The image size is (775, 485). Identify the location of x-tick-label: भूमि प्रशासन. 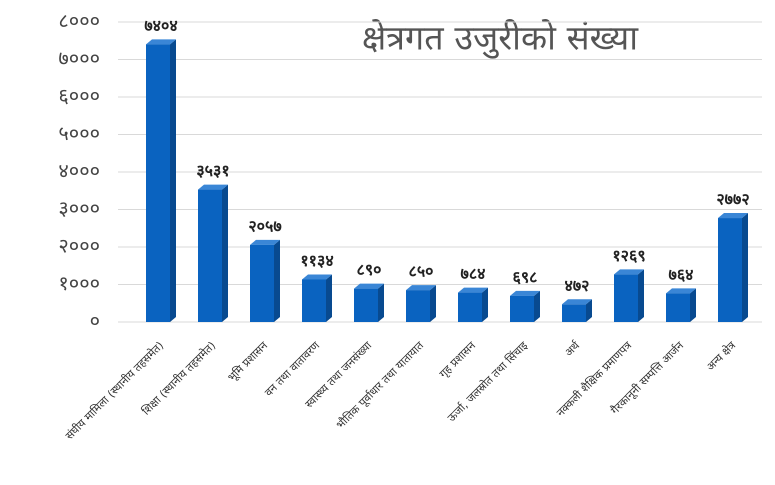
(248, 361).